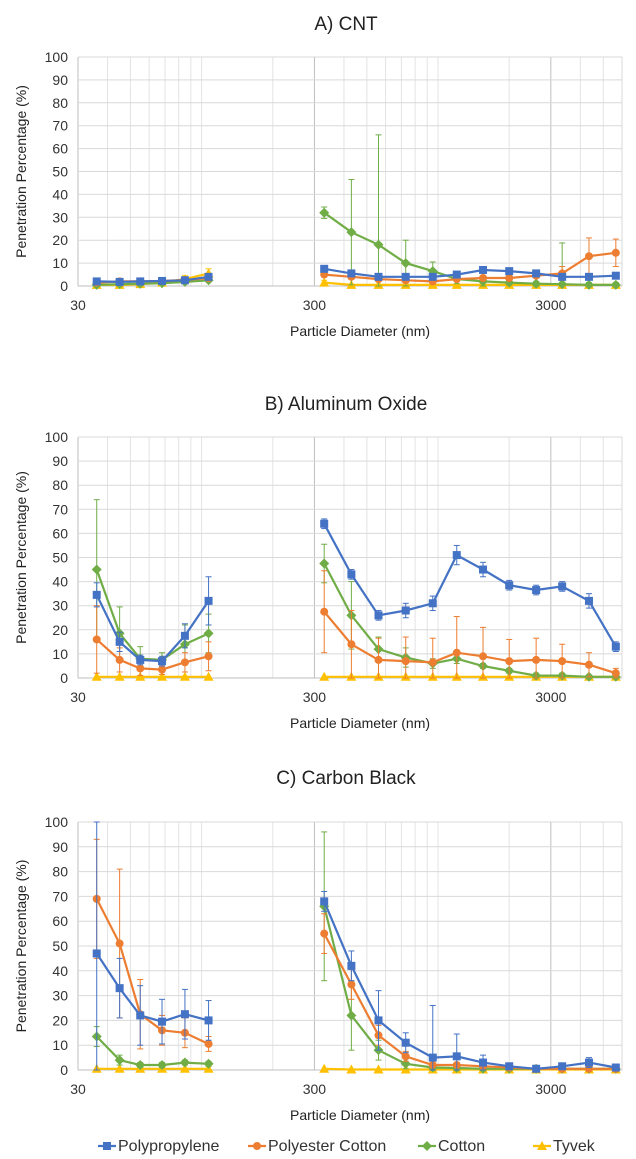 This screenshot has width=636, height=1159. I want to click on legend-item: Polyester Cotton, so click(317, 1146).